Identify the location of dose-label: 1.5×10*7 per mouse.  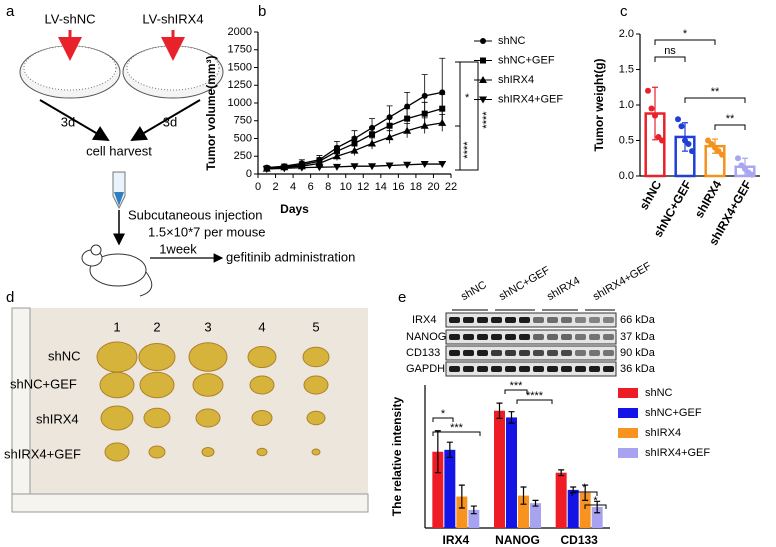
(206, 231).